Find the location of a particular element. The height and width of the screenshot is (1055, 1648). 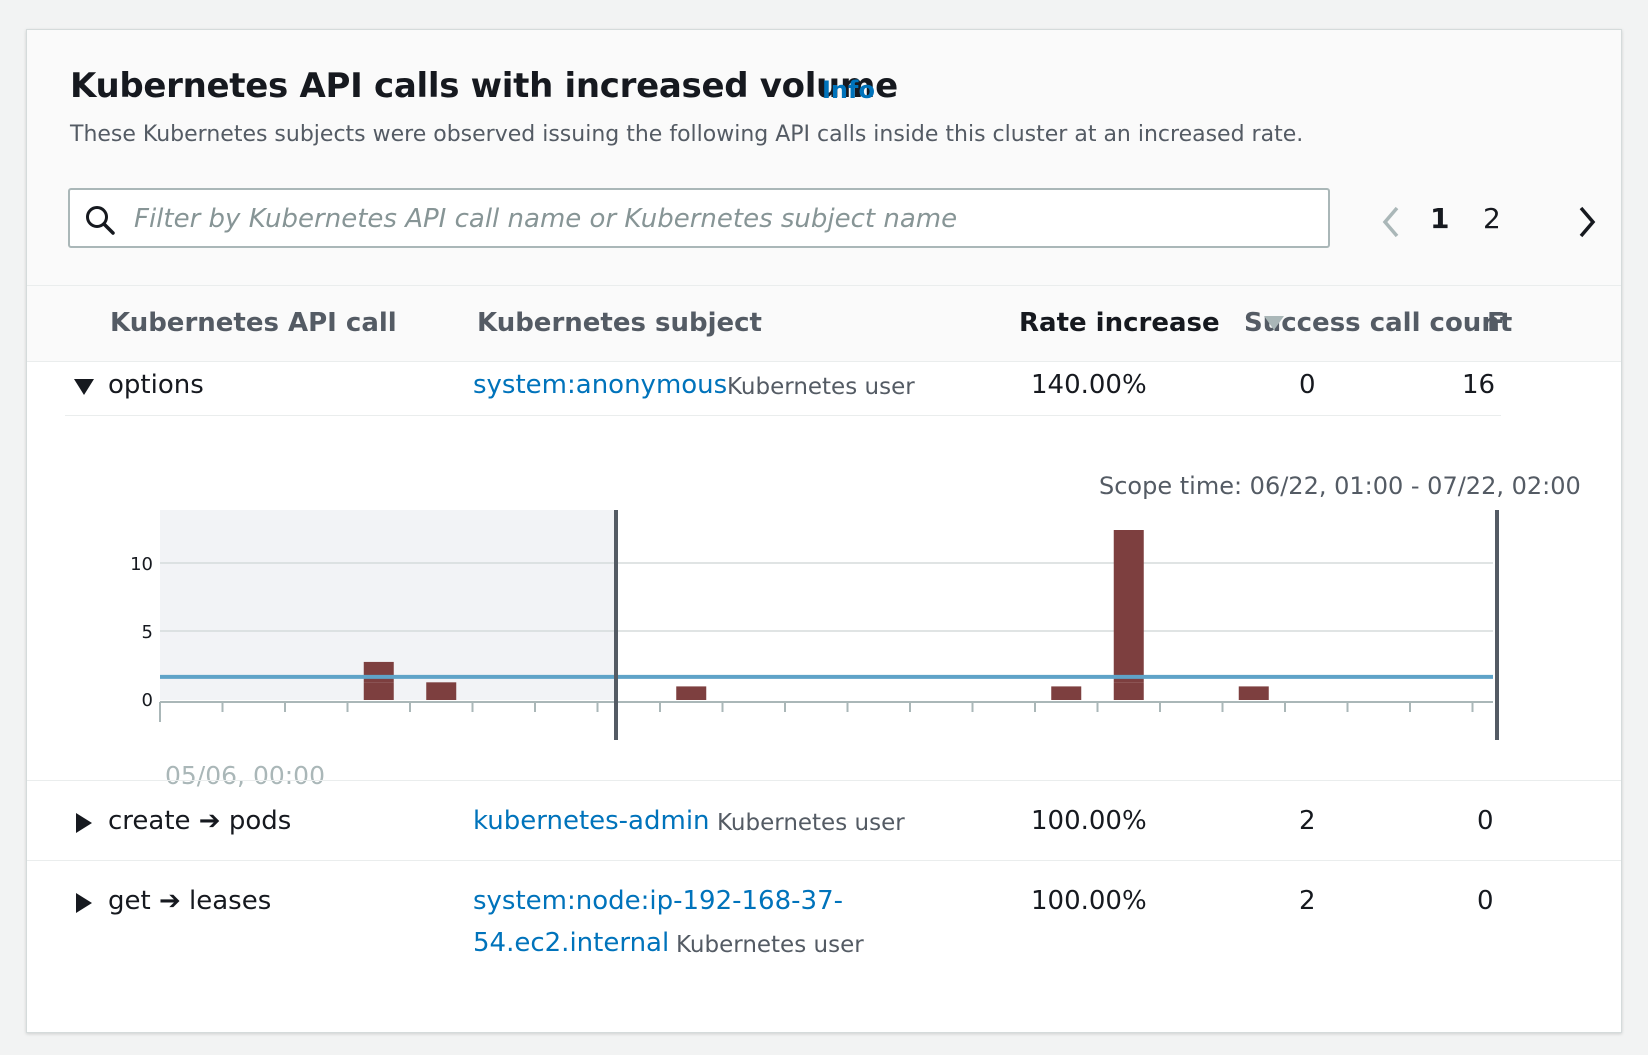

search-icon is located at coordinates (100, 220).